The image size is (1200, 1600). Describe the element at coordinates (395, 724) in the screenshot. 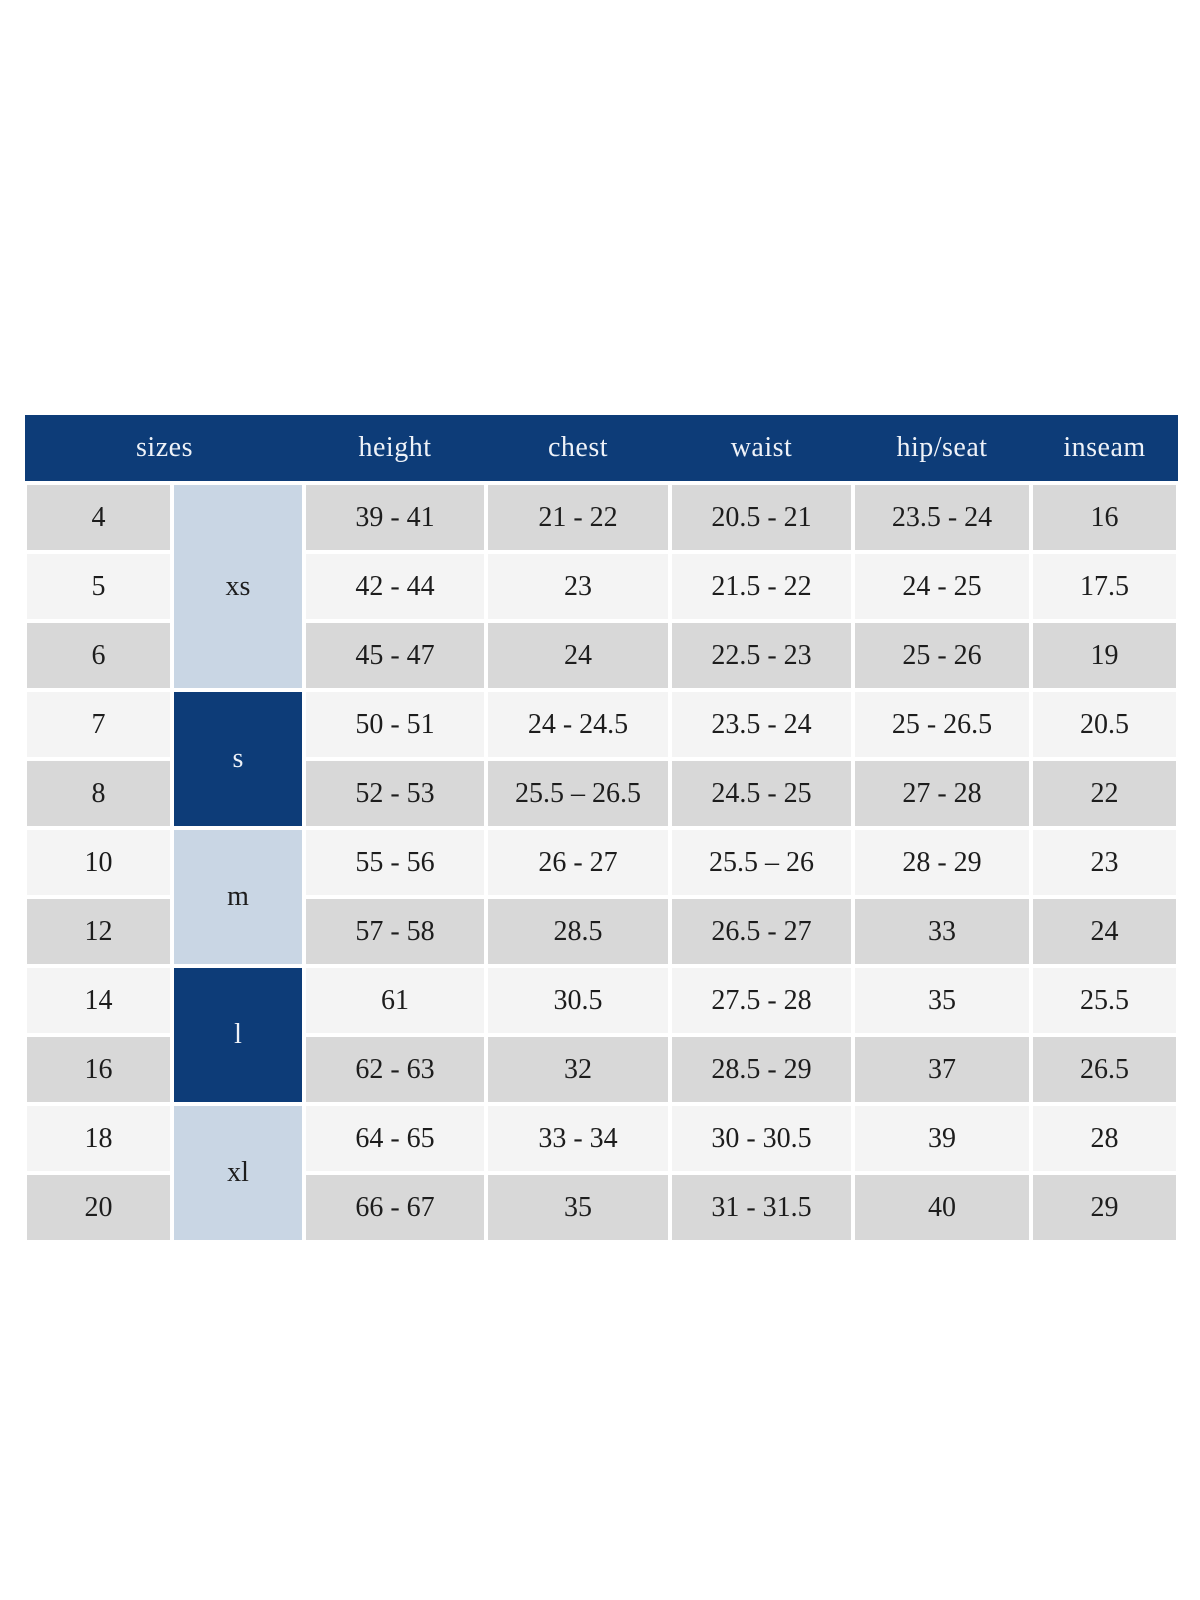

I see `height-cell: 50 - 51` at that location.